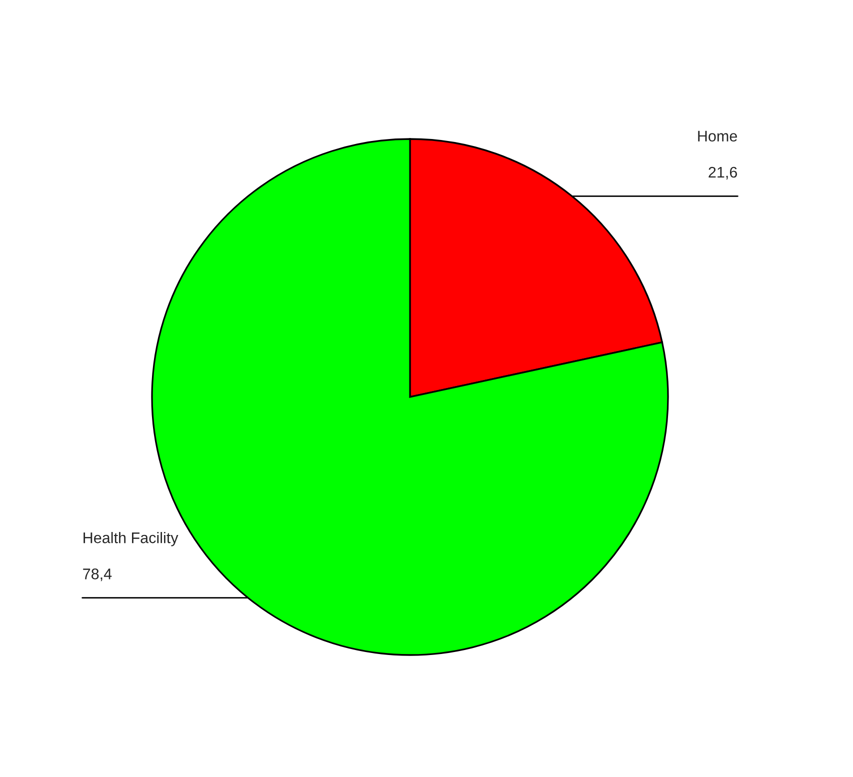 The image size is (853, 777). I want to click on slice-label: Health Facility, so click(131, 539).